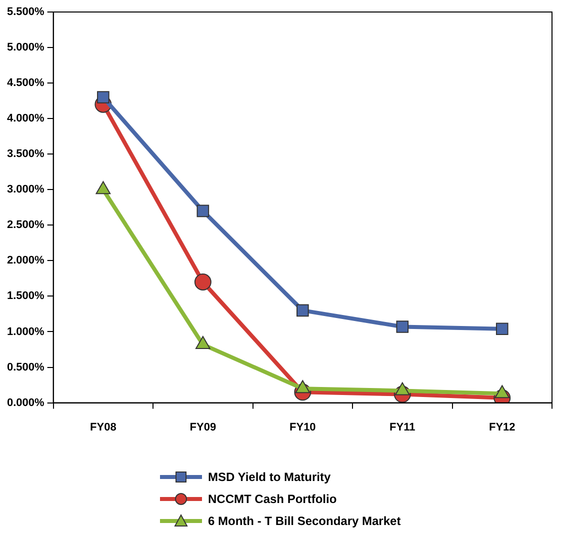 The width and height of the screenshot is (564, 542). What do you see at coordinates (269, 477) in the screenshot?
I see `legend-label: MSD Yield to Maturity` at bounding box center [269, 477].